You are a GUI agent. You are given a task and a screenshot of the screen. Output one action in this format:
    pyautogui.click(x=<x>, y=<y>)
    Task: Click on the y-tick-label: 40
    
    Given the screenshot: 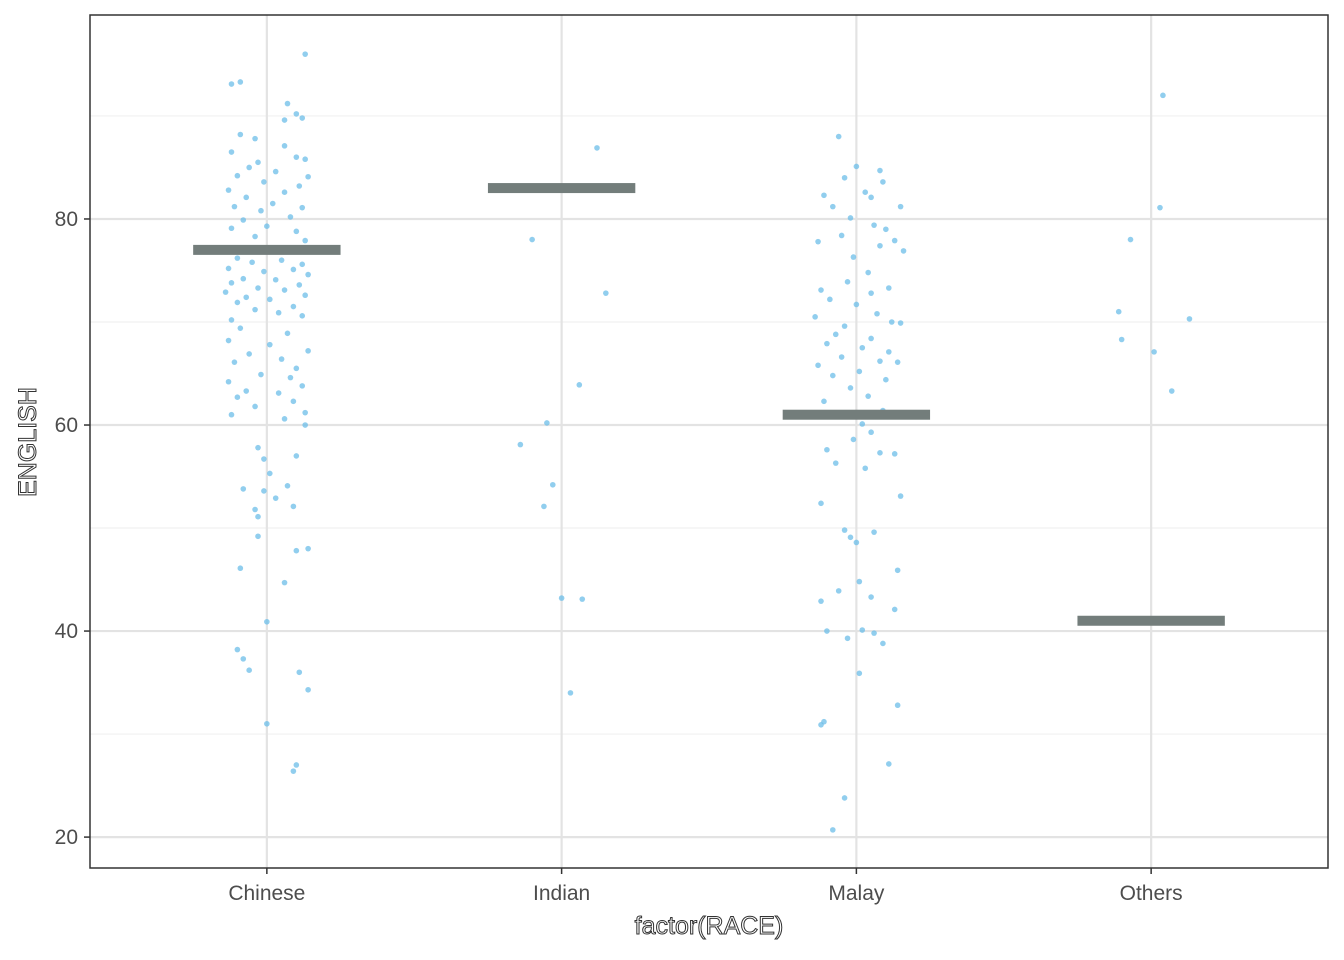 What is the action you would take?
    pyautogui.click(x=66, y=631)
    